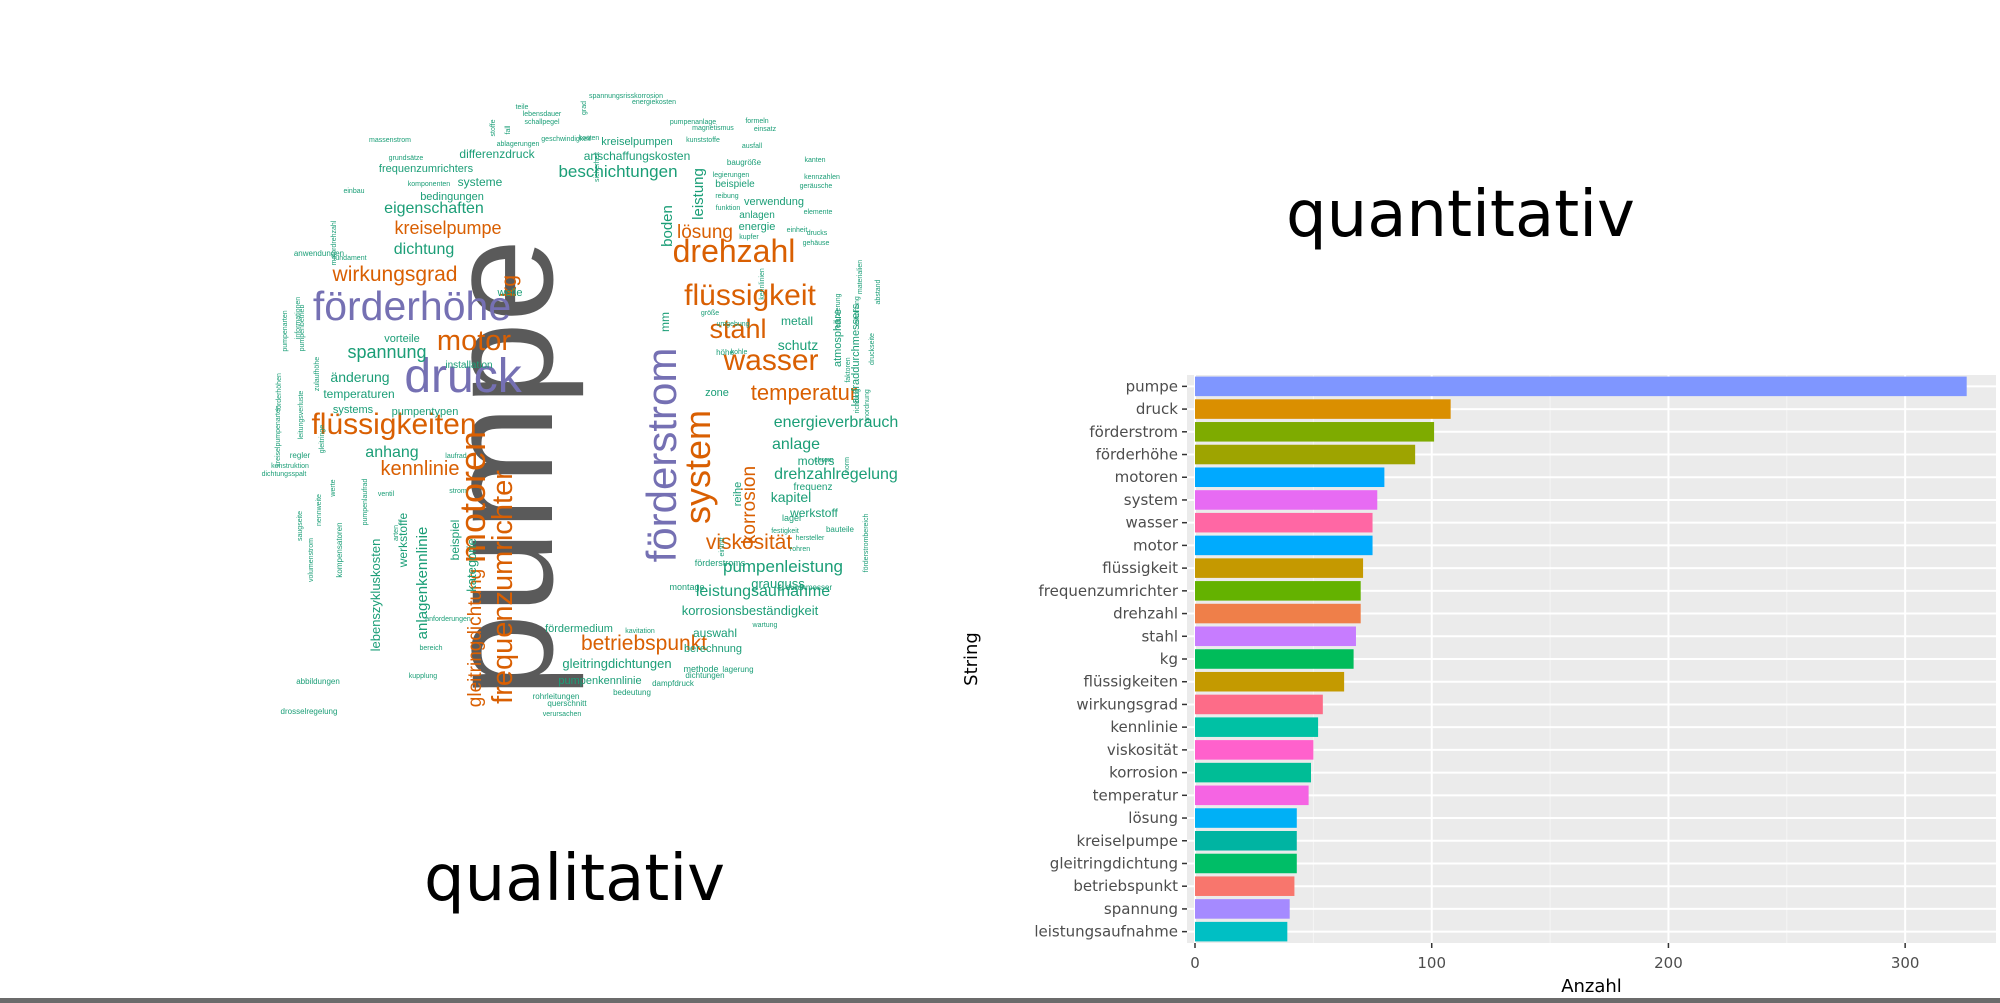  What do you see at coordinates (1305, 454) in the screenshot?
I see `bar-förderhöhe` at bounding box center [1305, 454].